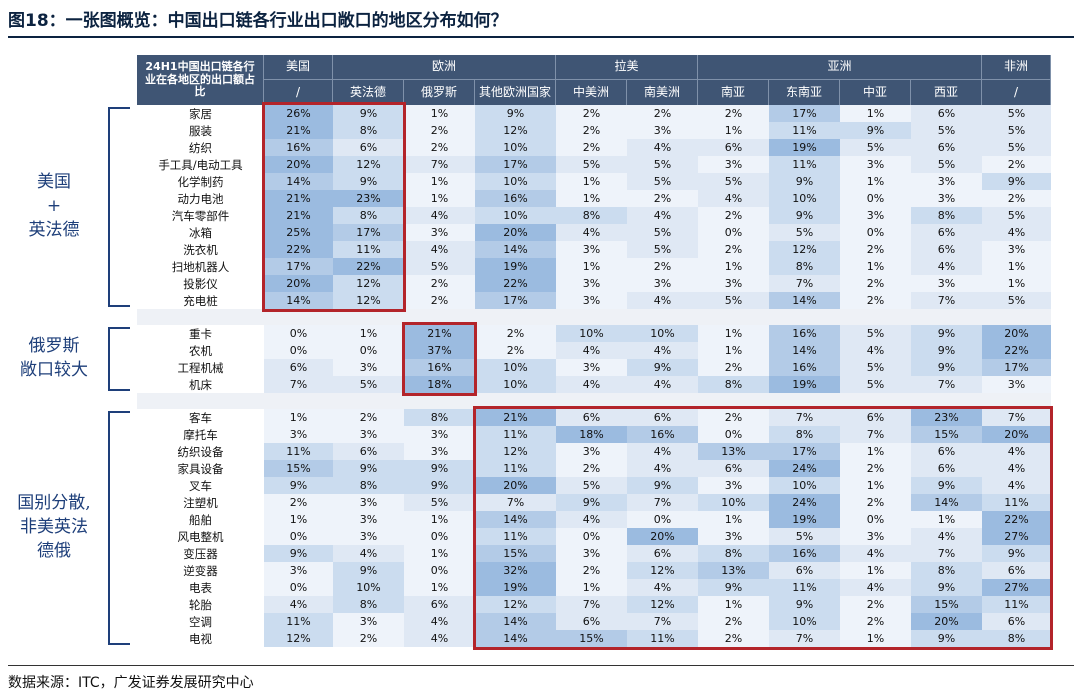 Image resolution: width=1080 pixels, height=693 pixels. What do you see at coordinates (298, 232) in the screenshot?
I see `table-cell: 25%` at bounding box center [298, 232].